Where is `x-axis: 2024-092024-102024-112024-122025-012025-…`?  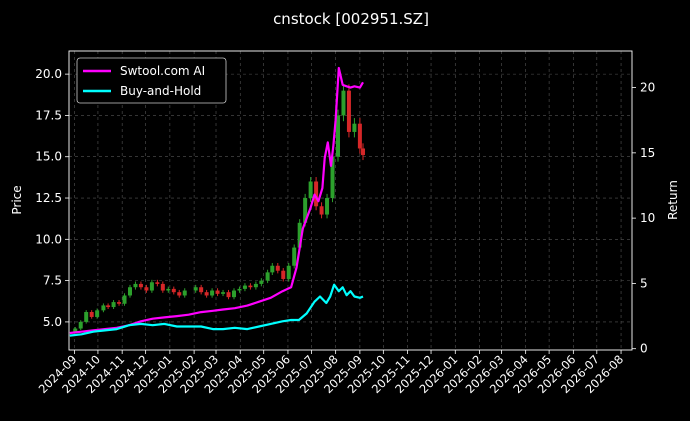 x-axis: 2024-092024-102024-112024-122025-012025-… is located at coordinates (331, 373).